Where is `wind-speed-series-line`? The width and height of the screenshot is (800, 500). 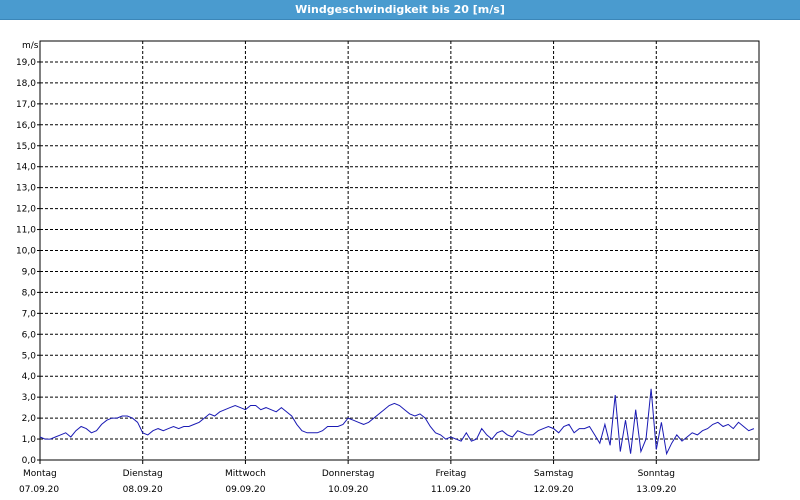 wind-speed-series-line is located at coordinates (397, 422).